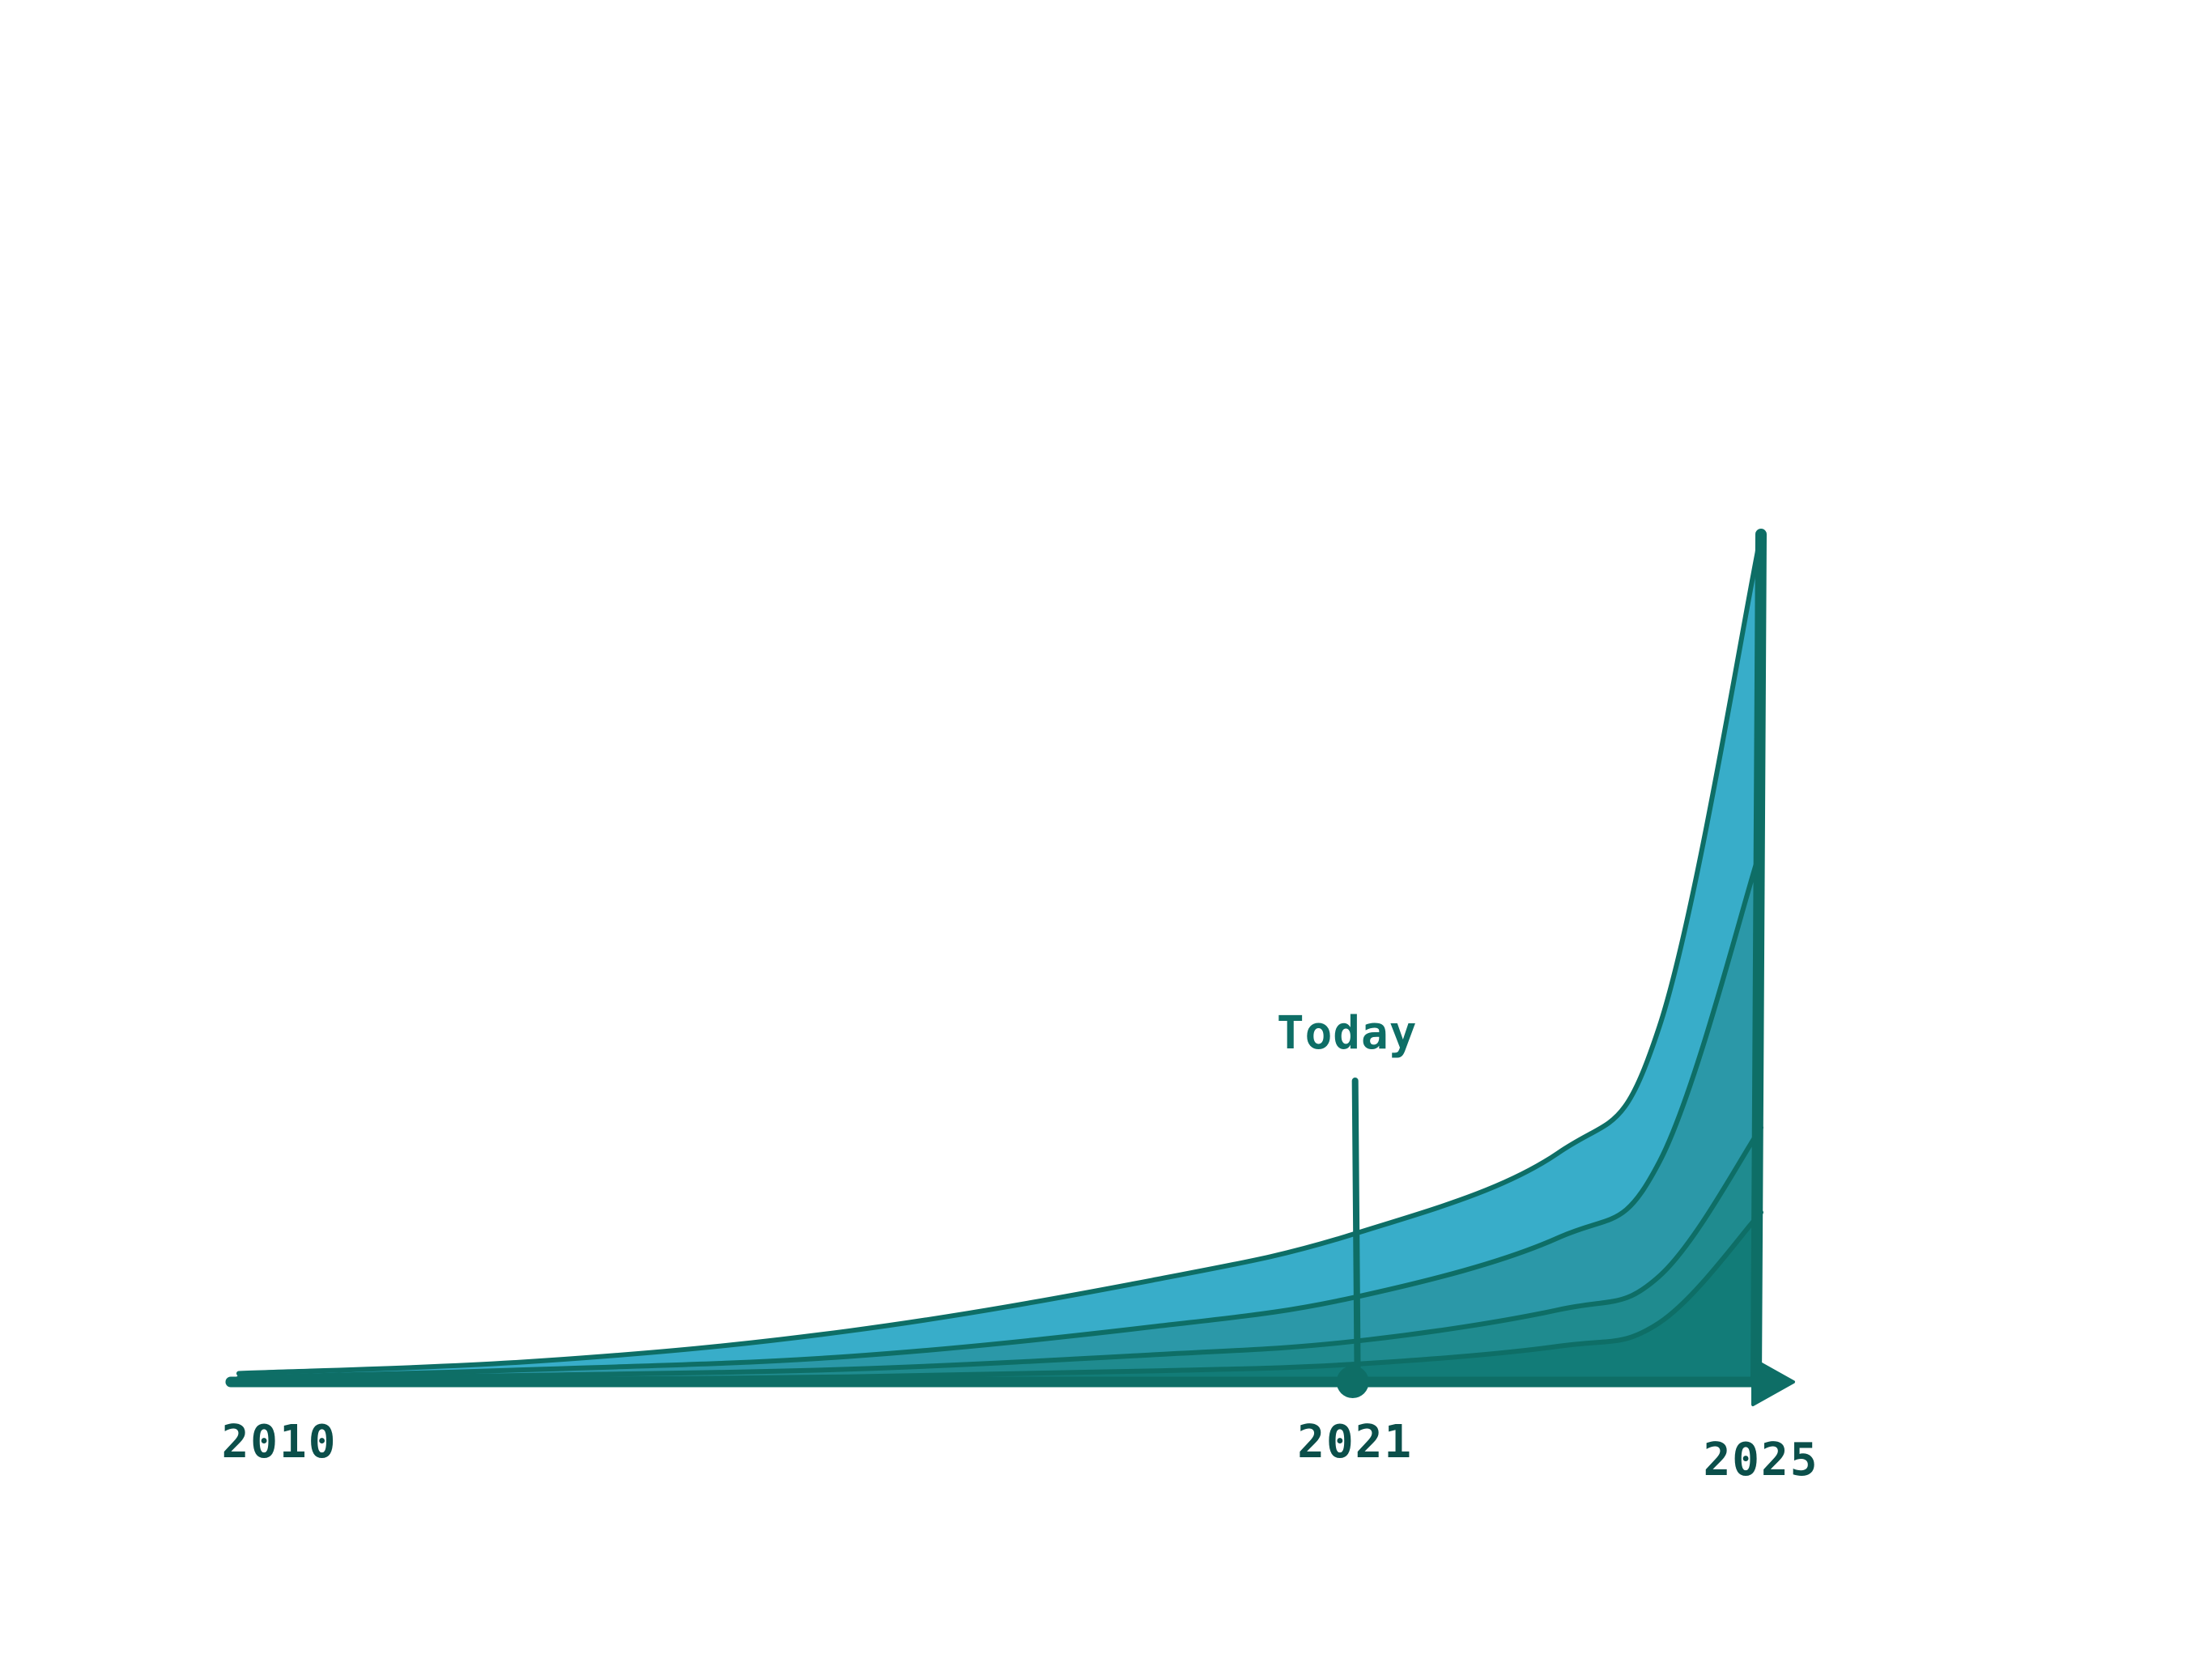 The image size is (2212, 1658). What do you see at coordinates (1020, 1451) in the screenshot?
I see `tick-label-layer: 2010 2021 2025` at bounding box center [1020, 1451].